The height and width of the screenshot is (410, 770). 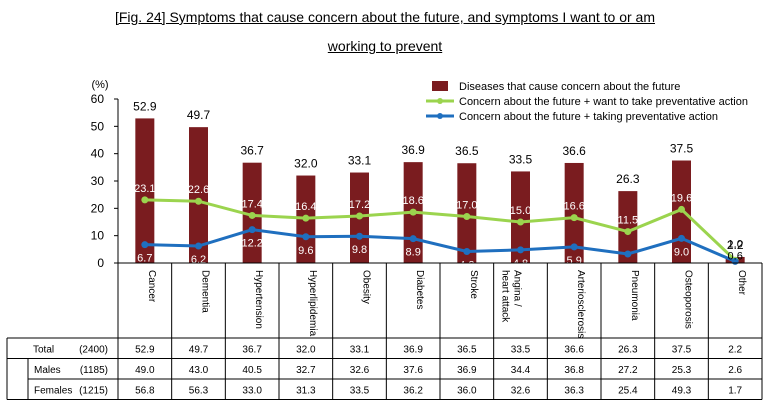 What do you see at coordinates (505, 296) in the screenshot?
I see `x-category-label-line: heart attack` at bounding box center [505, 296].